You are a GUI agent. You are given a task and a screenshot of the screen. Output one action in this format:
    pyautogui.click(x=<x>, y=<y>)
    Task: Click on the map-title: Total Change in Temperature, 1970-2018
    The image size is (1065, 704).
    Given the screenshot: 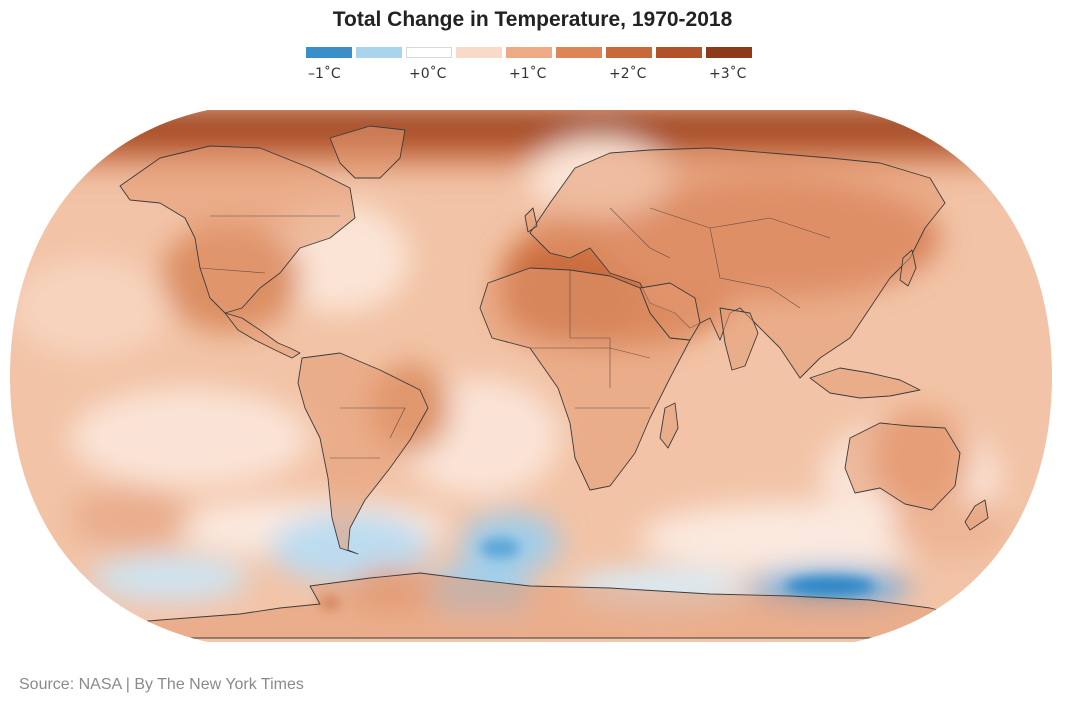 What is the action you would take?
    pyautogui.click(x=532, y=19)
    